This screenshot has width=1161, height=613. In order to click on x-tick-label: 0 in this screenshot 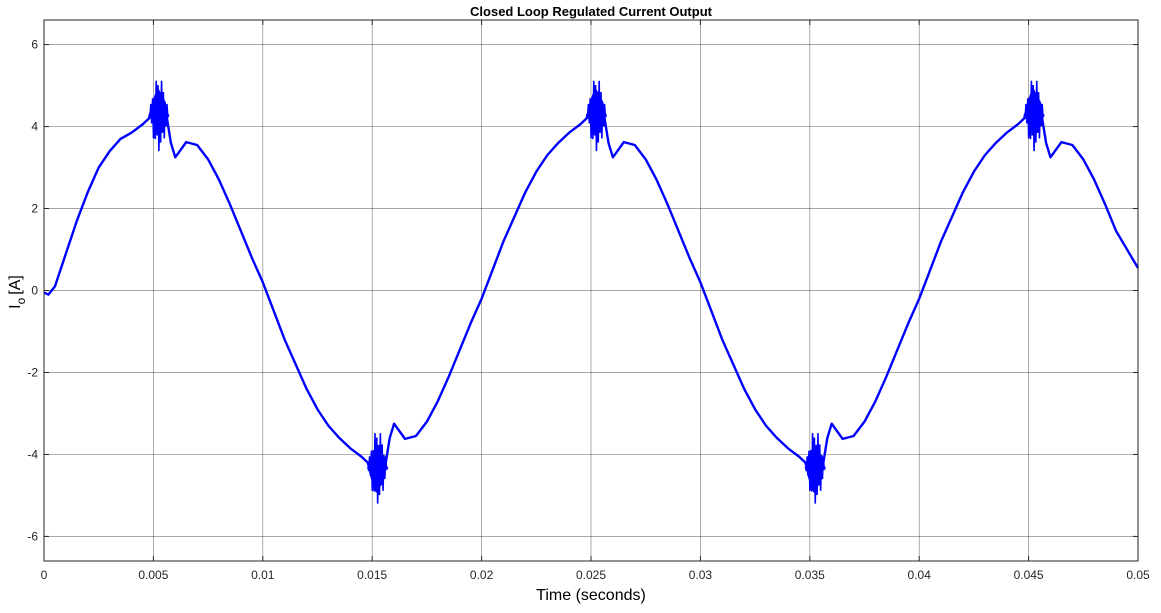, I will do `click(44, 575)`.